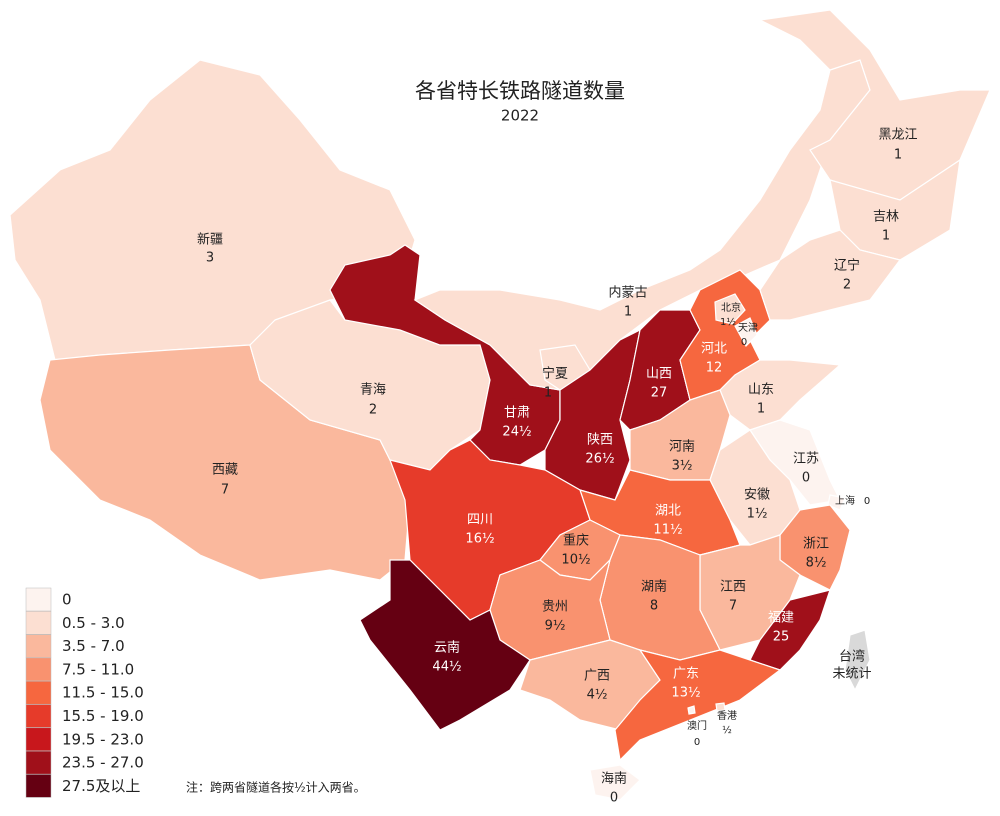  What do you see at coordinates (761, 390) in the screenshot?
I see `province-name: 山东` at bounding box center [761, 390].